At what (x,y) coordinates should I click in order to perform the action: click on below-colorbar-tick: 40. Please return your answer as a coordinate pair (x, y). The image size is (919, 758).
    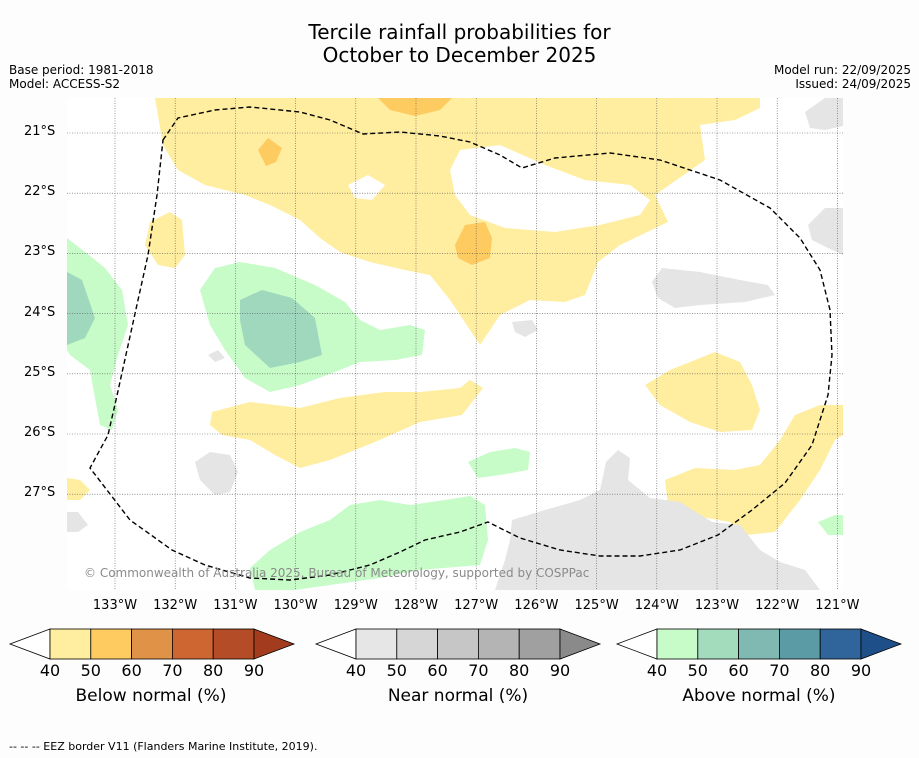
    Looking at the image, I should click on (50, 670).